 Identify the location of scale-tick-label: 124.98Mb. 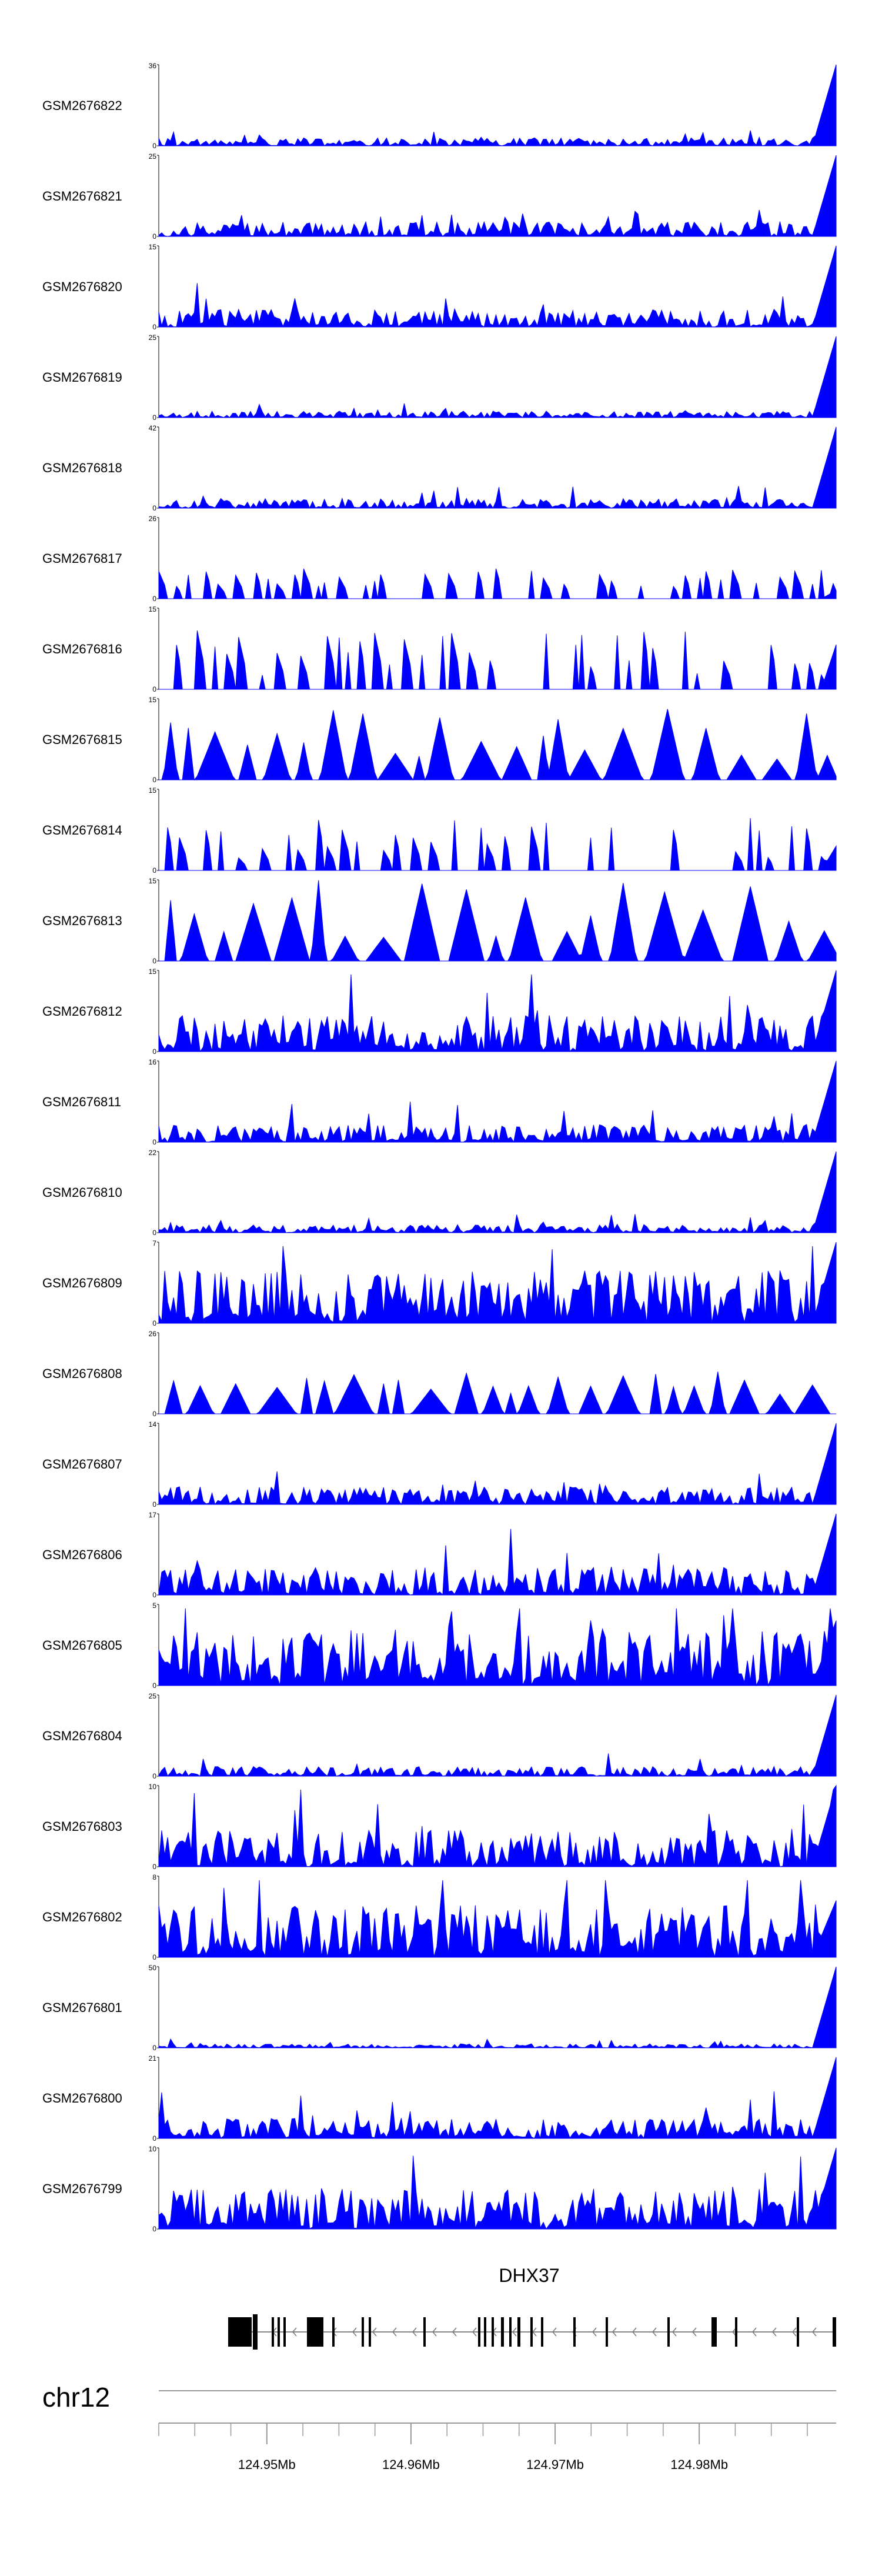
(699, 2464).